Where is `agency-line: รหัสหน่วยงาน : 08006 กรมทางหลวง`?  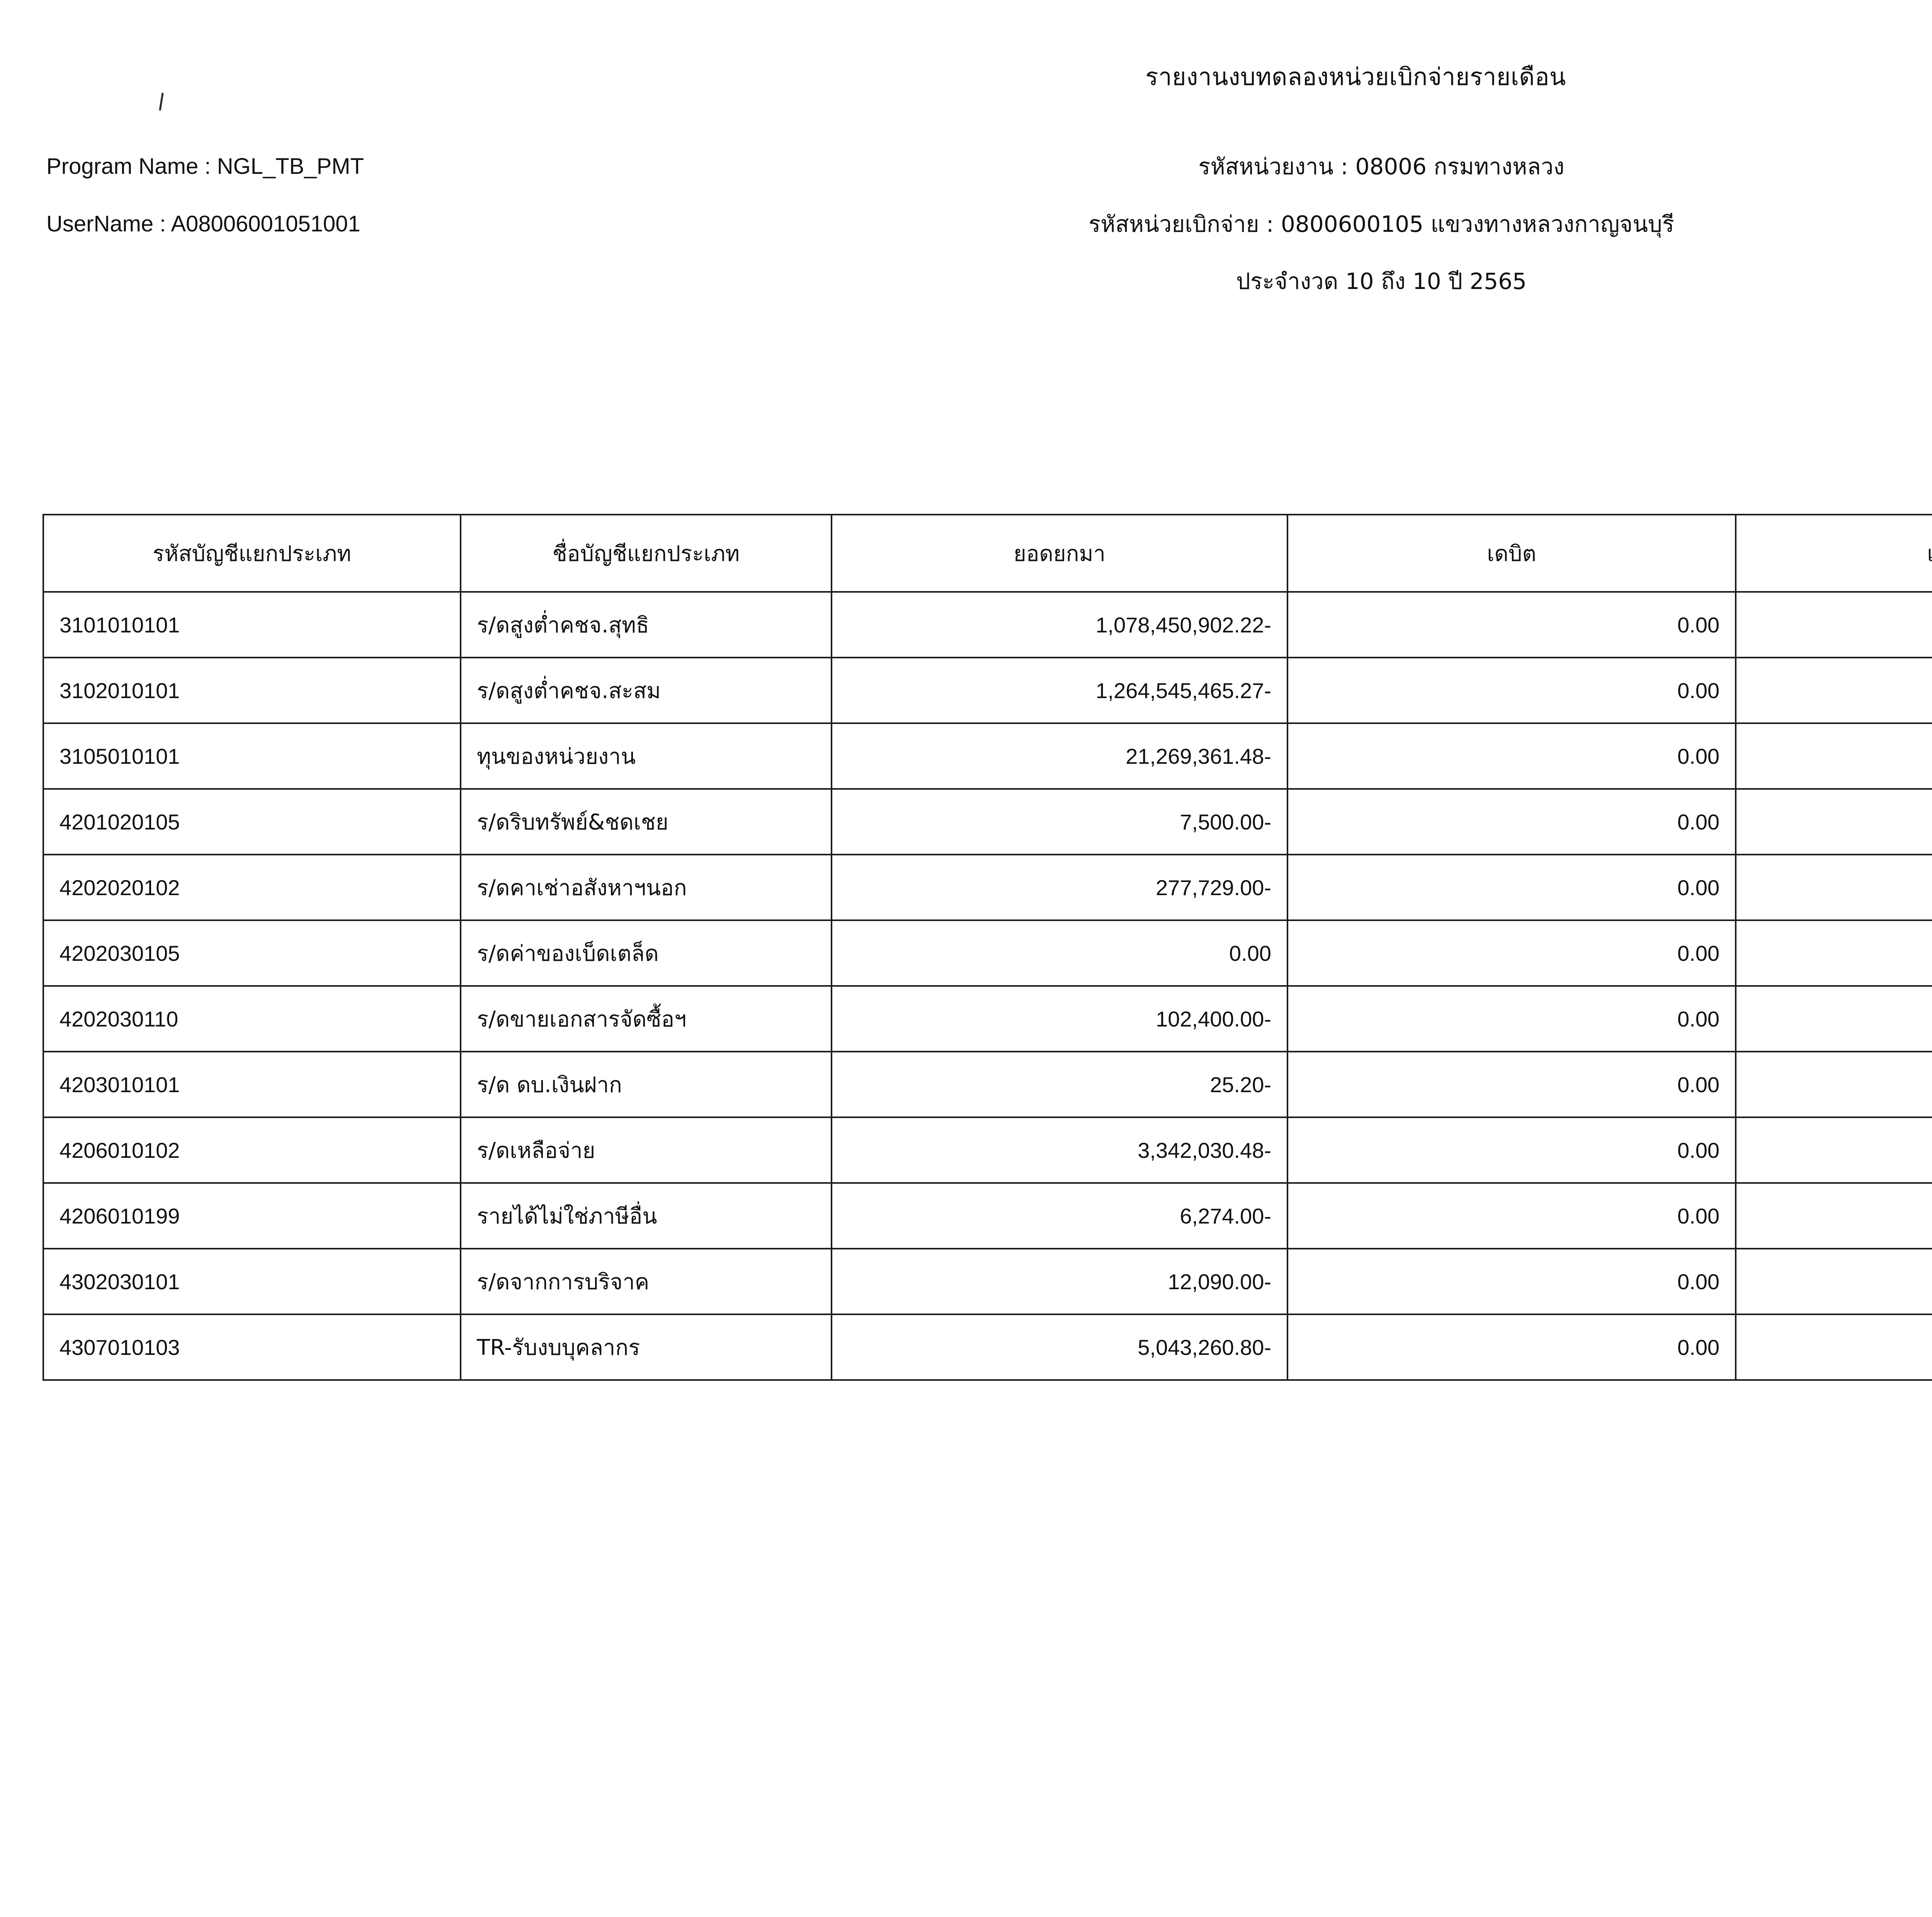 agency-line: รหัสหน่วยงาน : 08006 กรมทางหลวง is located at coordinates (1382, 167).